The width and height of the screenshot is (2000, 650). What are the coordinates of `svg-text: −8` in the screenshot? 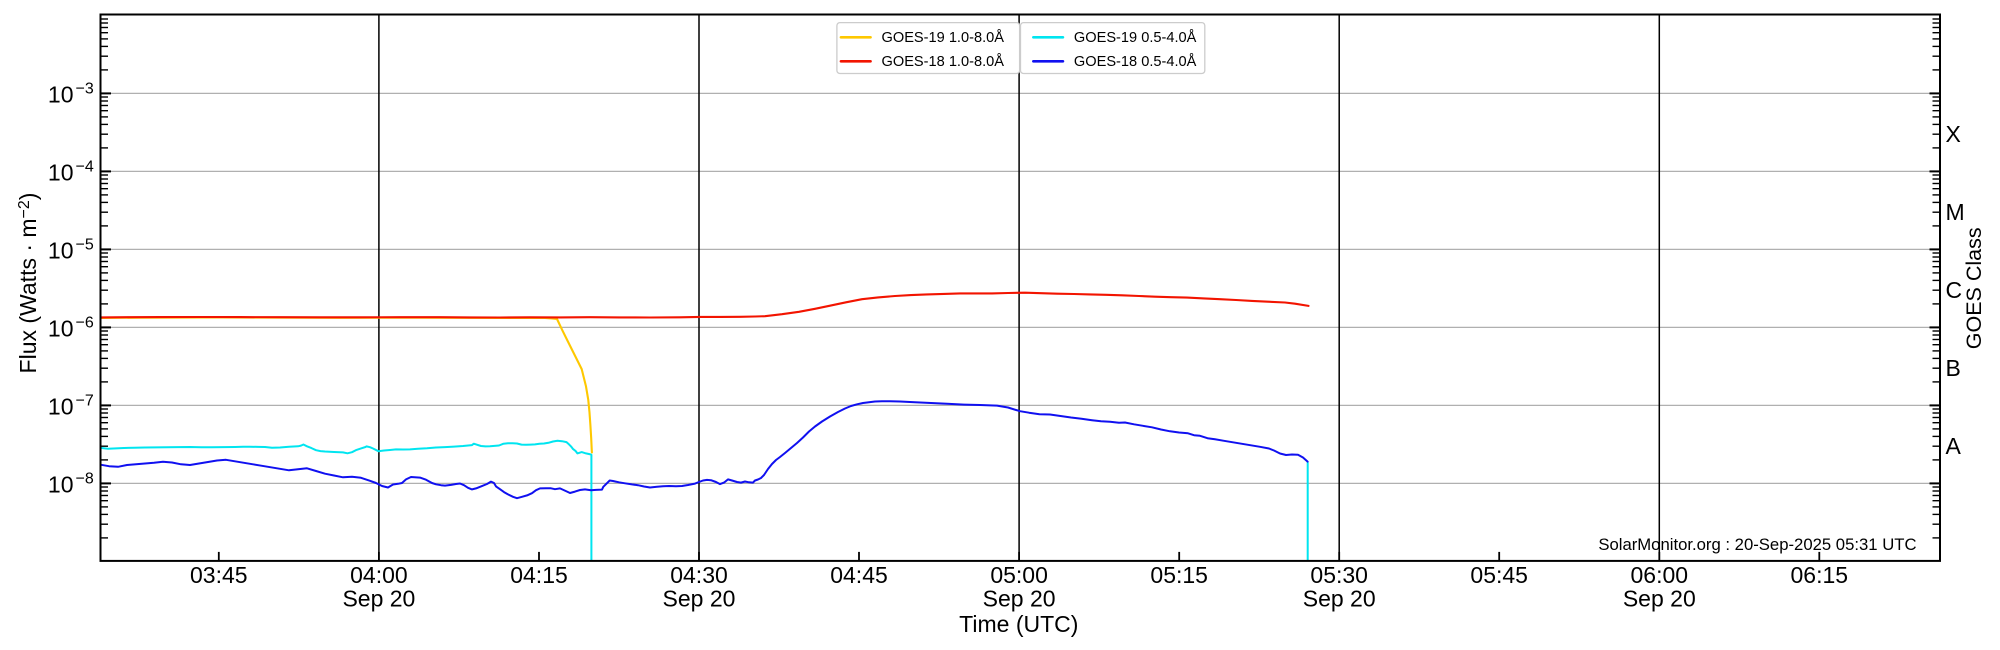 It's located at (85, 479).